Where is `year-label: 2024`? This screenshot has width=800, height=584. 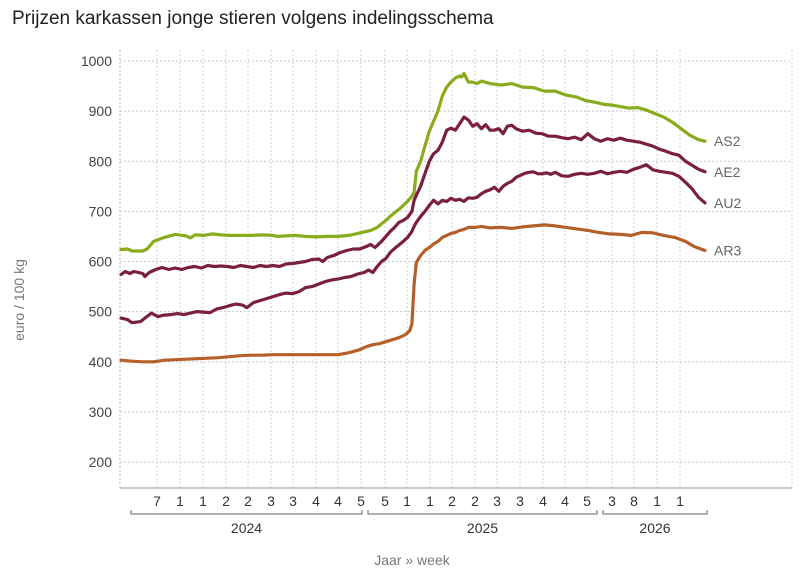 year-label: 2024 is located at coordinates (246, 528).